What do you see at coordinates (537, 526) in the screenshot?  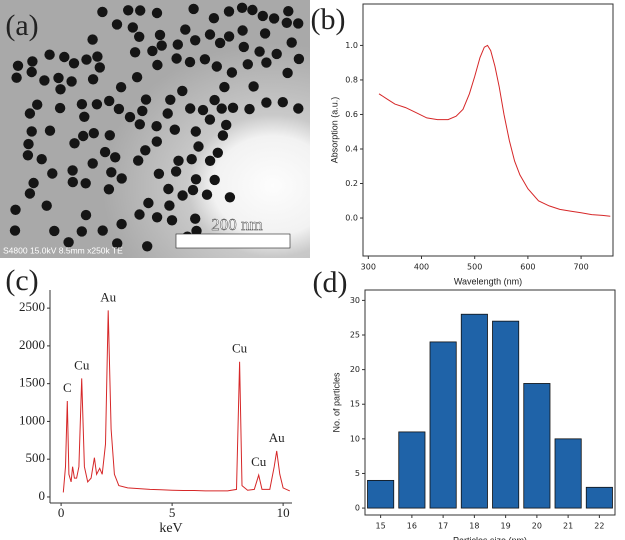 I see `x-tick-label: 20` at bounding box center [537, 526].